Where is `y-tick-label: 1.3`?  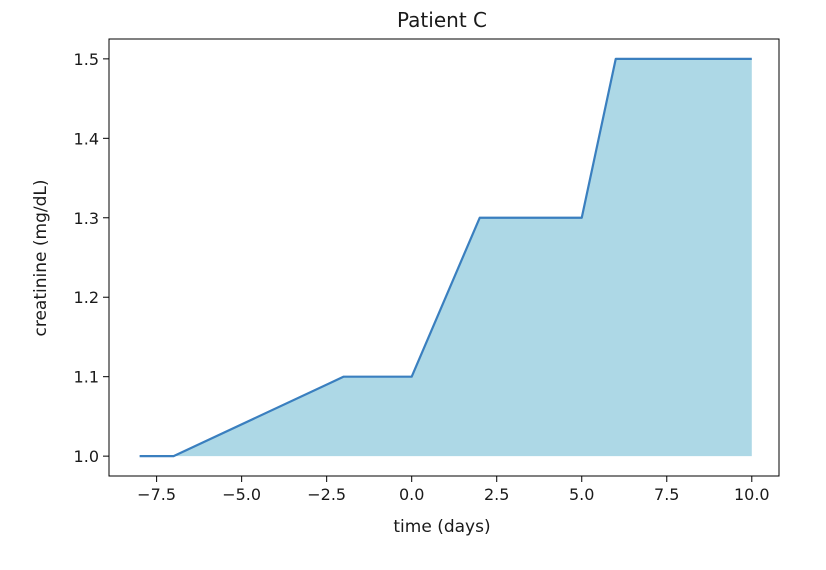
y-tick-label: 1.3 is located at coordinates (86, 218).